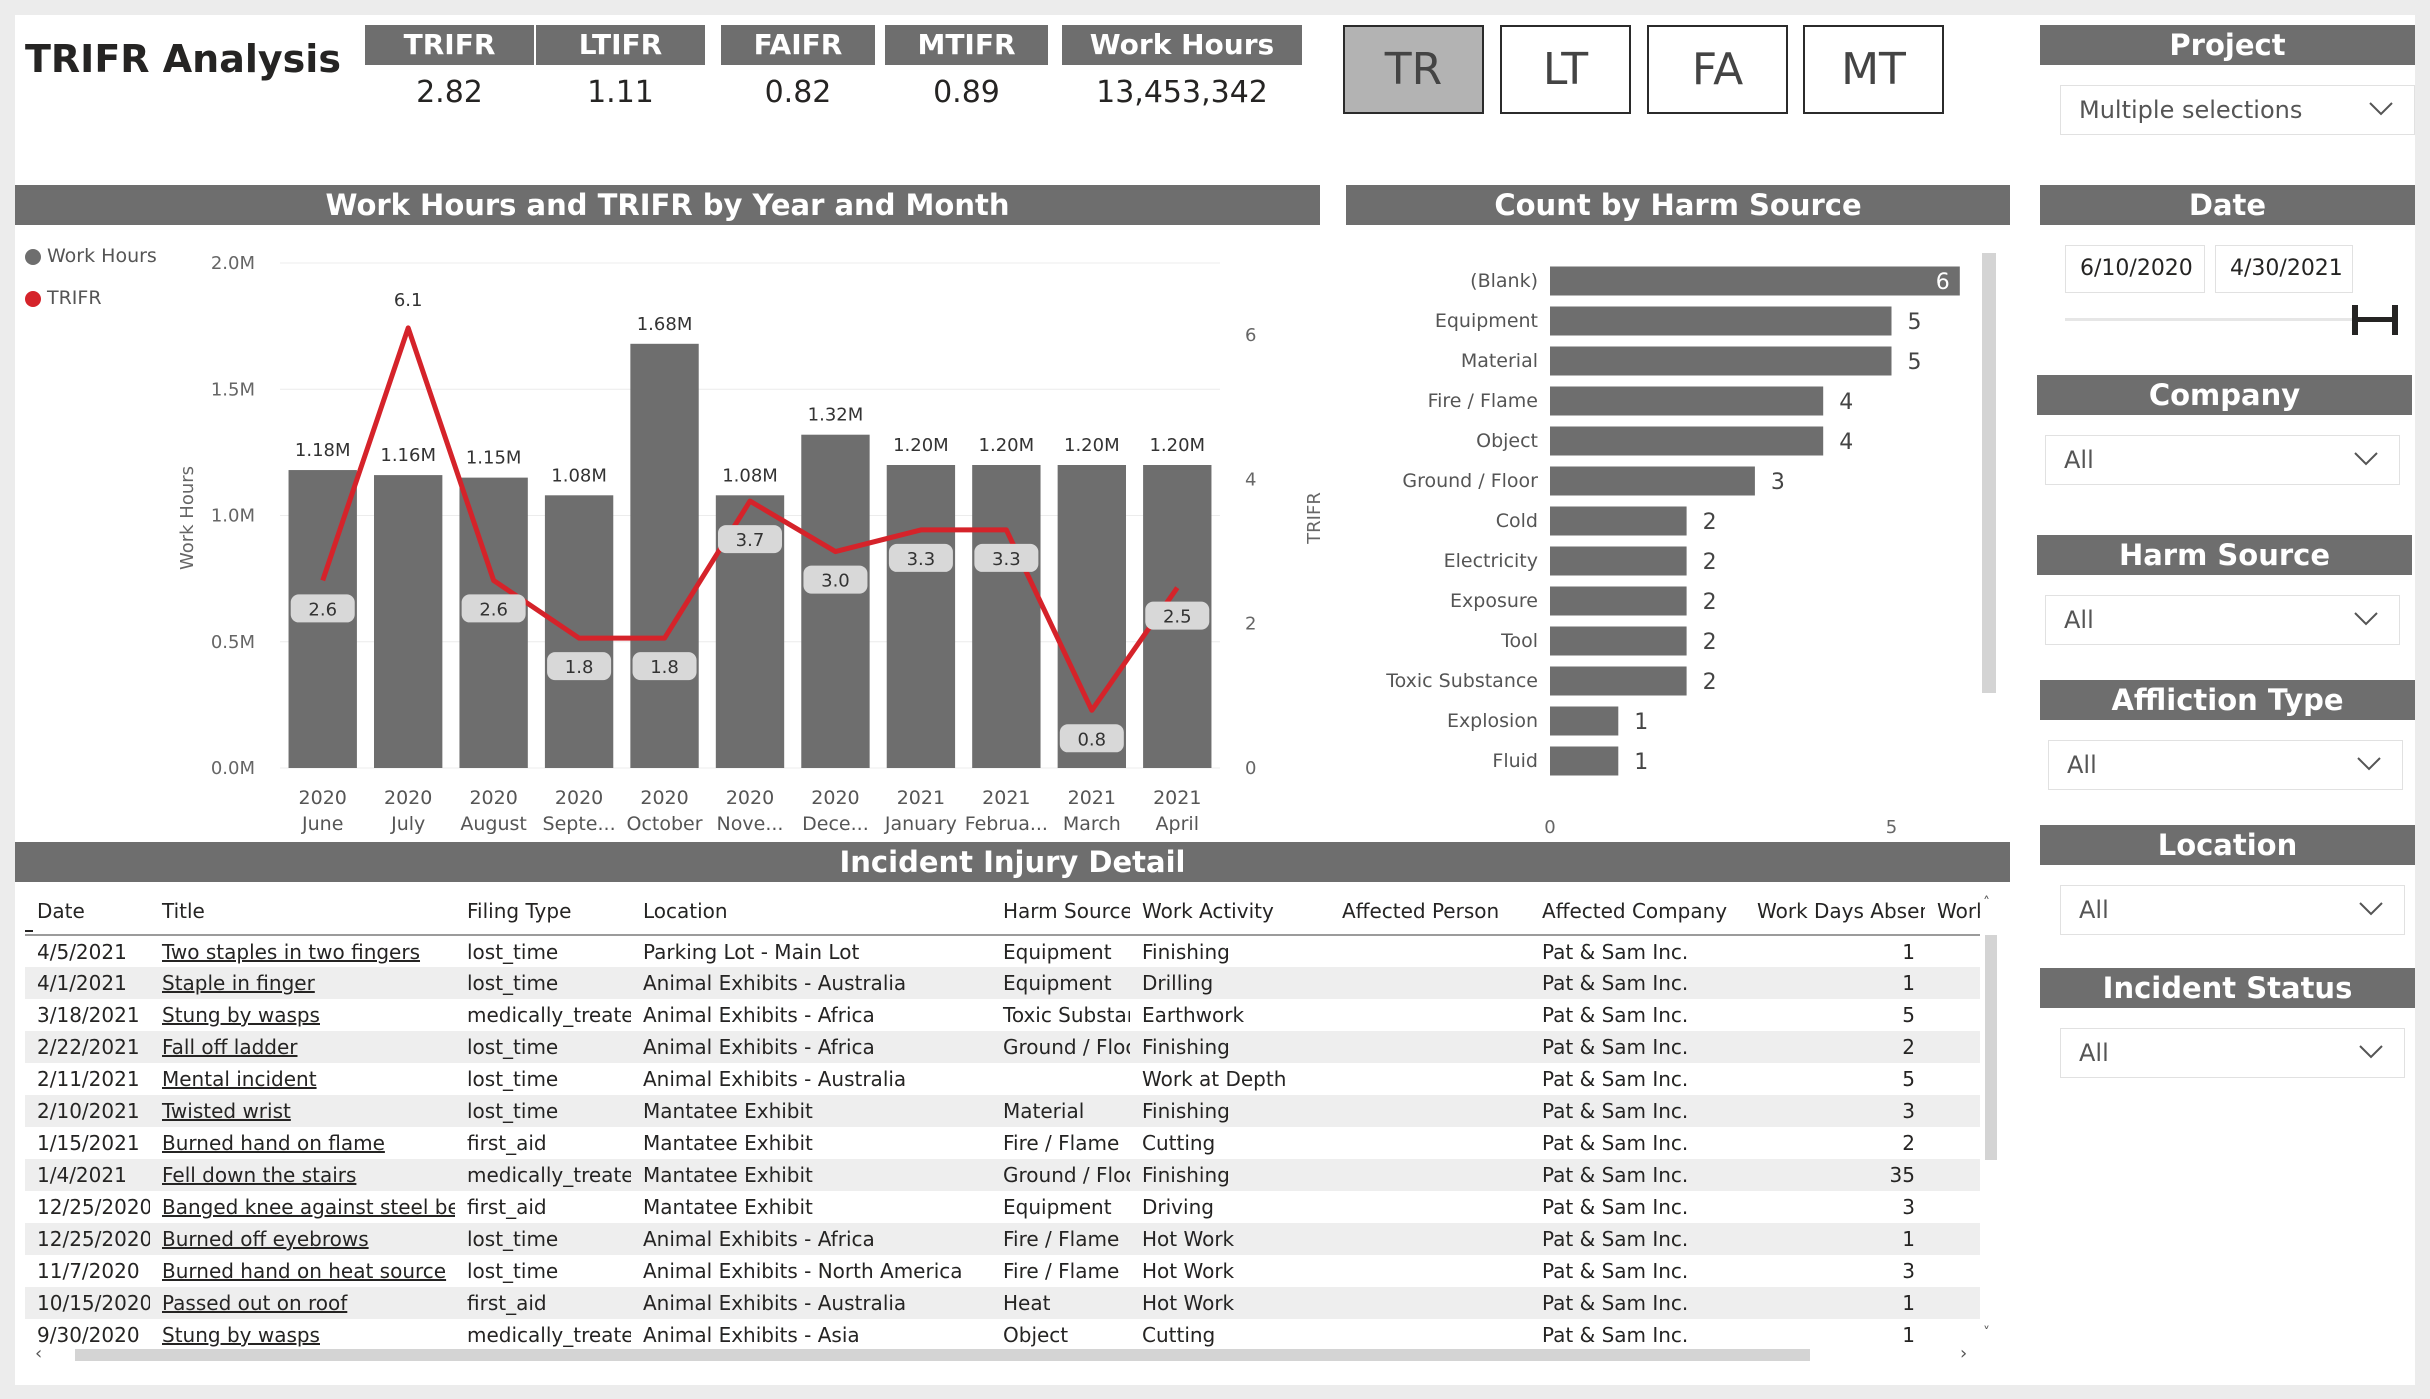  What do you see at coordinates (183, 59) in the screenshot?
I see `page-title: TRIFR Analysis` at bounding box center [183, 59].